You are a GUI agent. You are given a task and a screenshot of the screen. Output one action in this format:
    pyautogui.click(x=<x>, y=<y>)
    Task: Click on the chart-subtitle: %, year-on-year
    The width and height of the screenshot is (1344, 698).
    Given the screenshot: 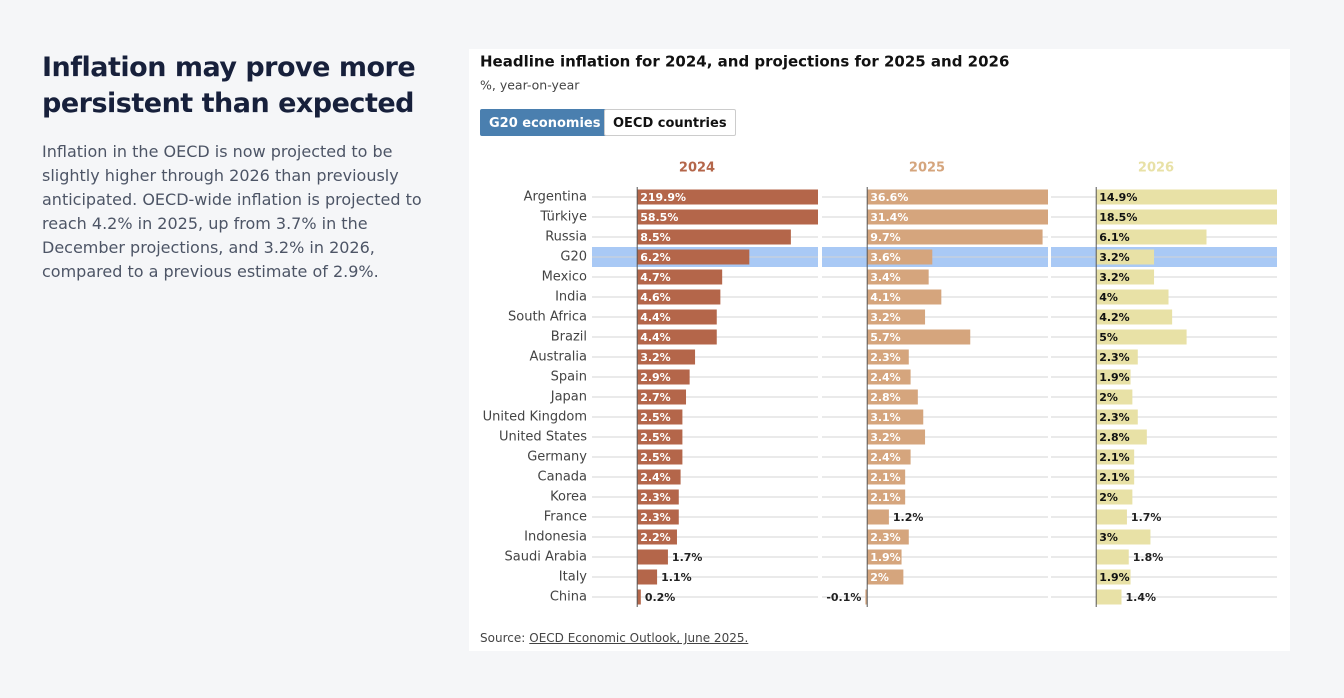 What is the action you would take?
    pyautogui.click(x=530, y=85)
    